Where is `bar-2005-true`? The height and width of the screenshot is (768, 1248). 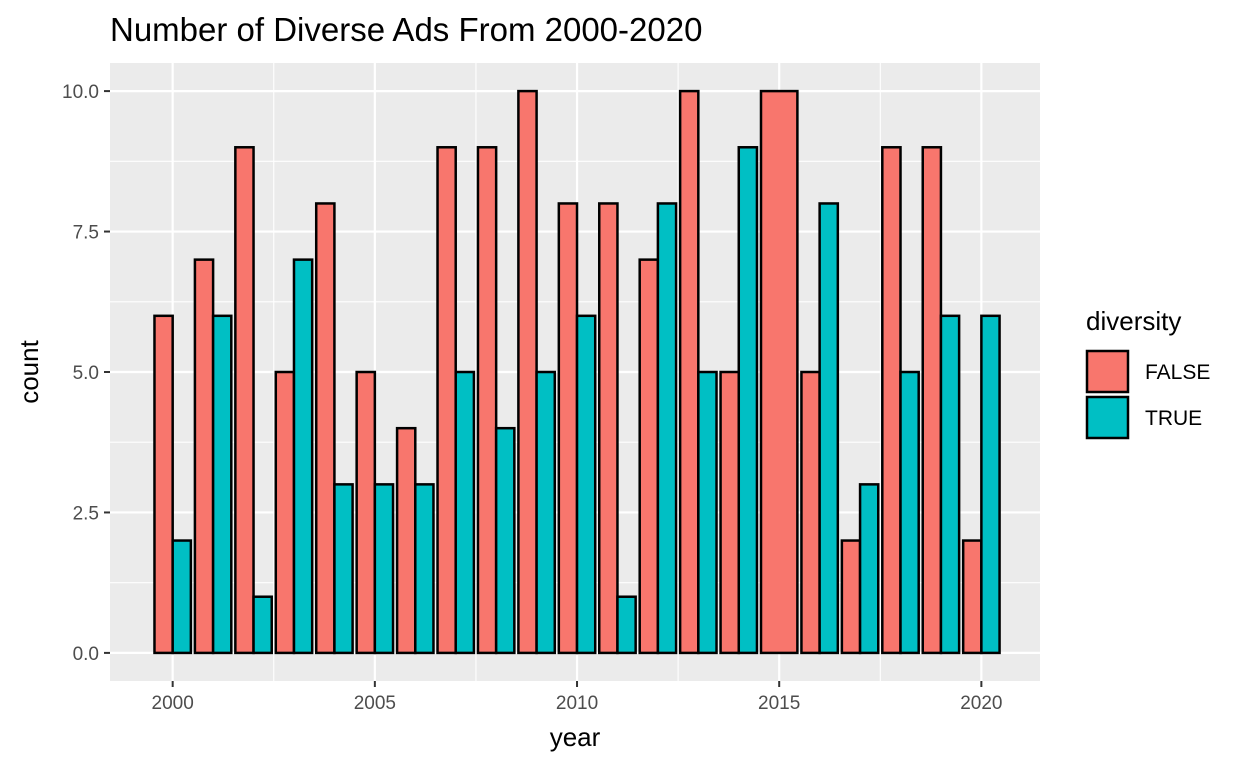 bar-2005-true is located at coordinates (384, 569).